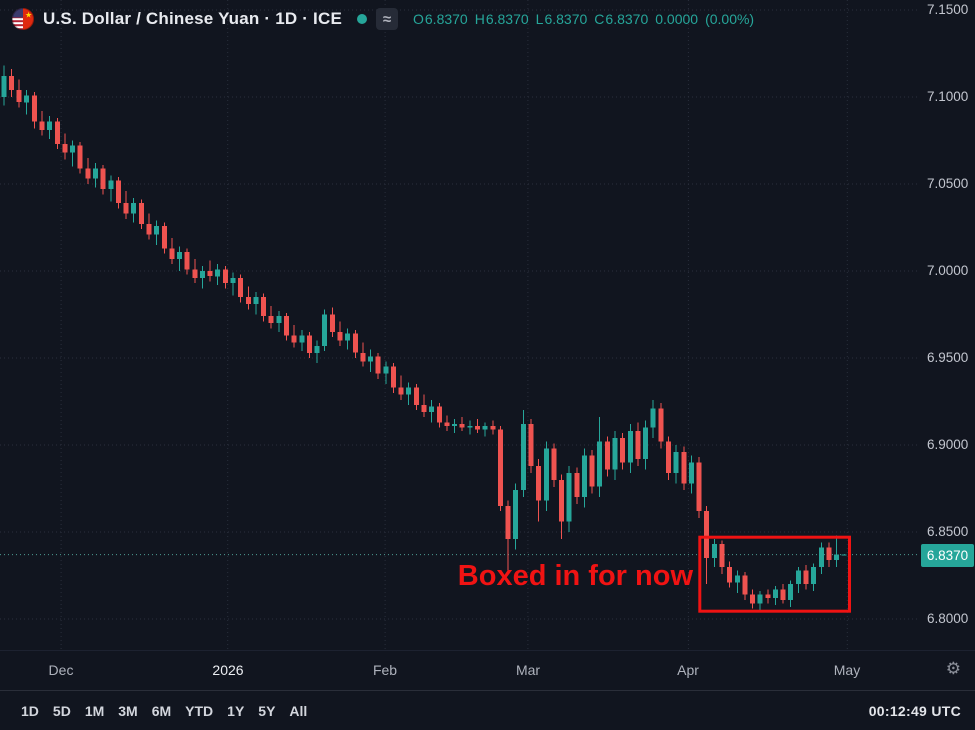 This screenshot has height=730, width=975. What do you see at coordinates (948, 357) in the screenshot?
I see `price-tick-label: 6.9500` at bounding box center [948, 357].